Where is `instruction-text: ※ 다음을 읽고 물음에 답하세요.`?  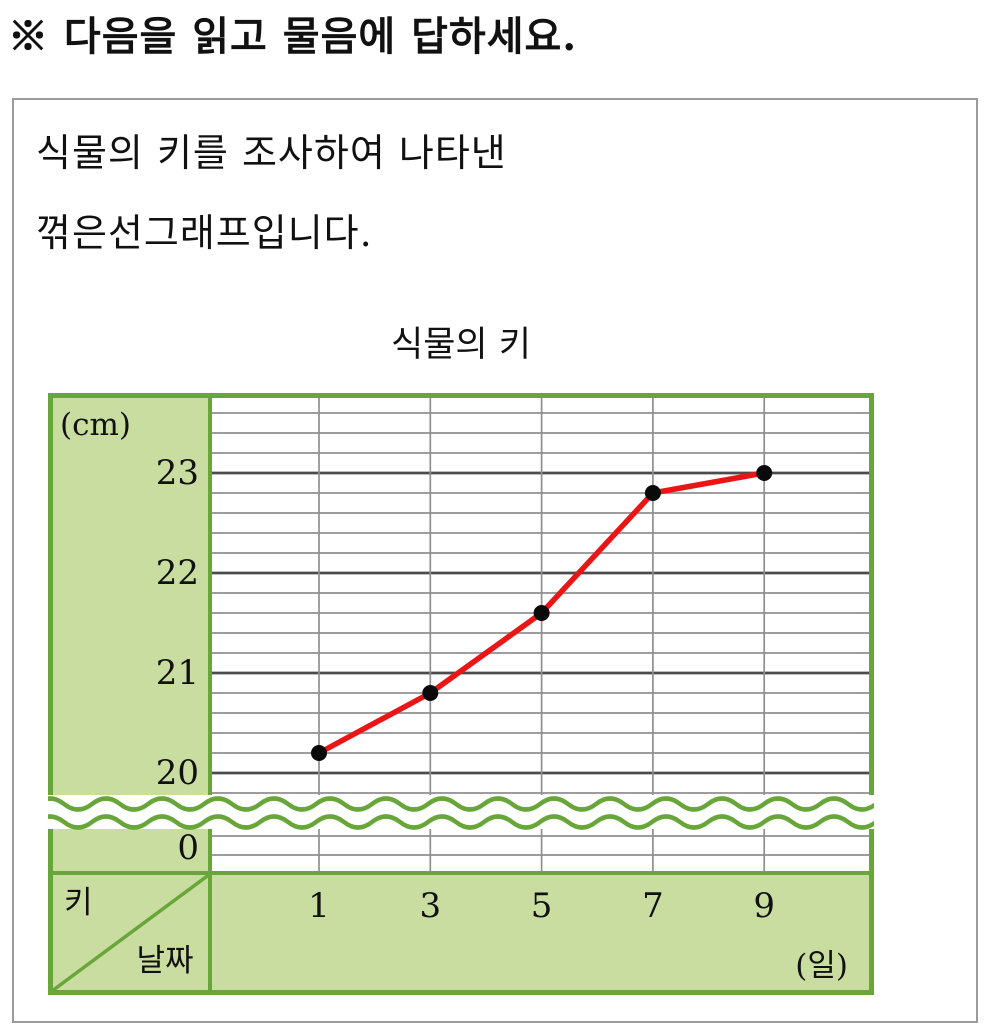
instruction-text: ※ 다음을 읽고 물음에 답하세요. is located at coordinates (293, 36).